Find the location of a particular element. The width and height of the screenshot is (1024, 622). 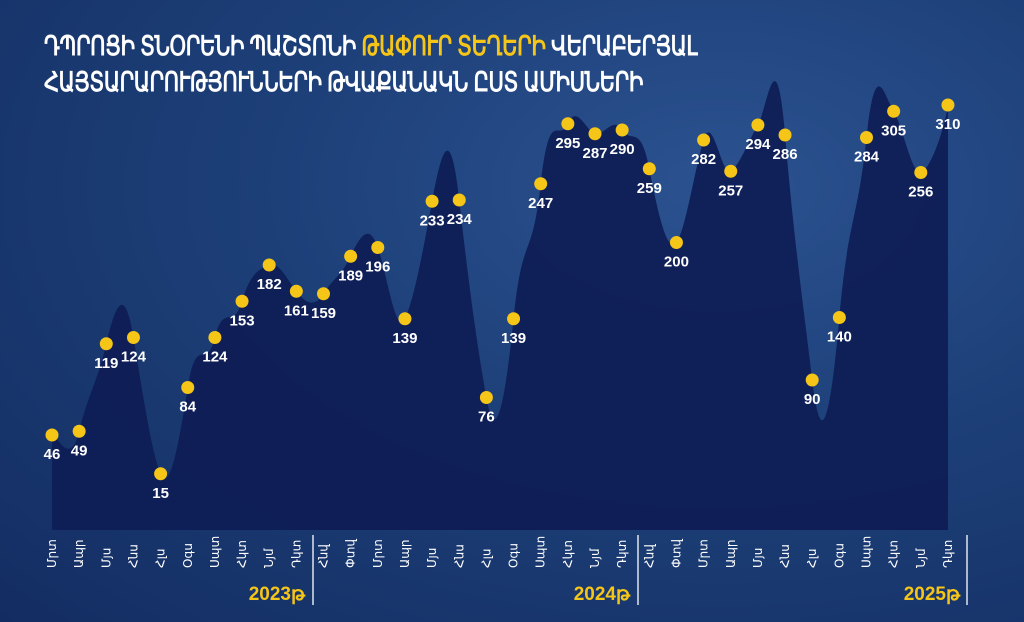

data-label: 234 is located at coordinates (460, 219).